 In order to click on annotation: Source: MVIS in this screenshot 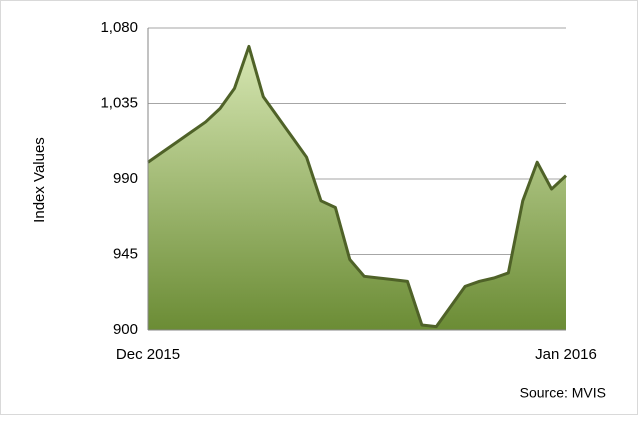, I will do `click(563, 393)`.